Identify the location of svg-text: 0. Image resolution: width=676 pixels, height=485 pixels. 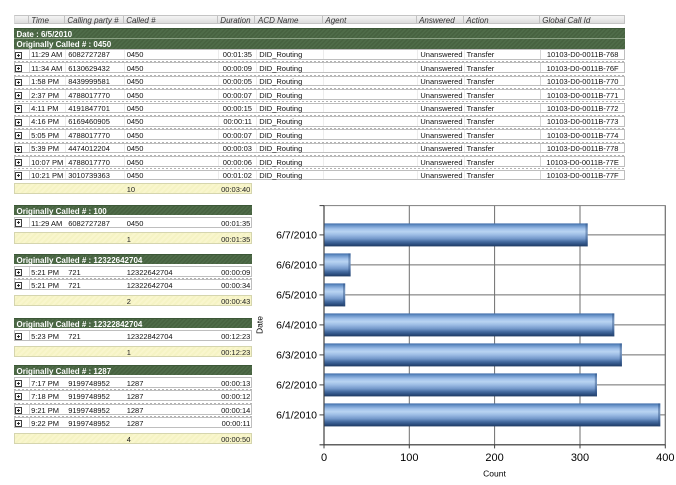
(324, 458).